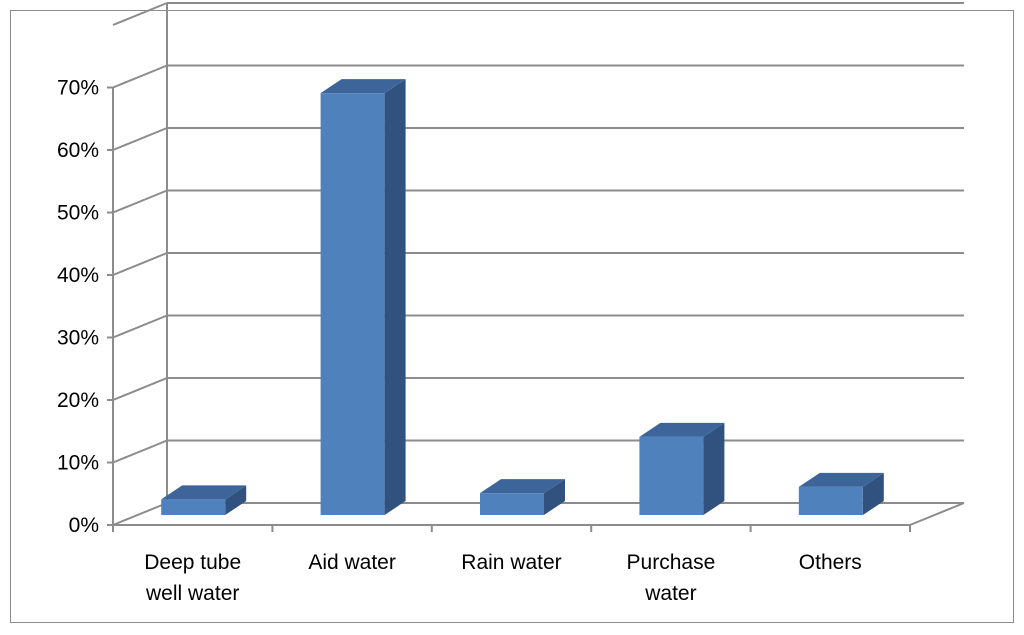  What do you see at coordinates (78, 463) in the screenshot?
I see `y-tick-label: 10%` at bounding box center [78, 463].